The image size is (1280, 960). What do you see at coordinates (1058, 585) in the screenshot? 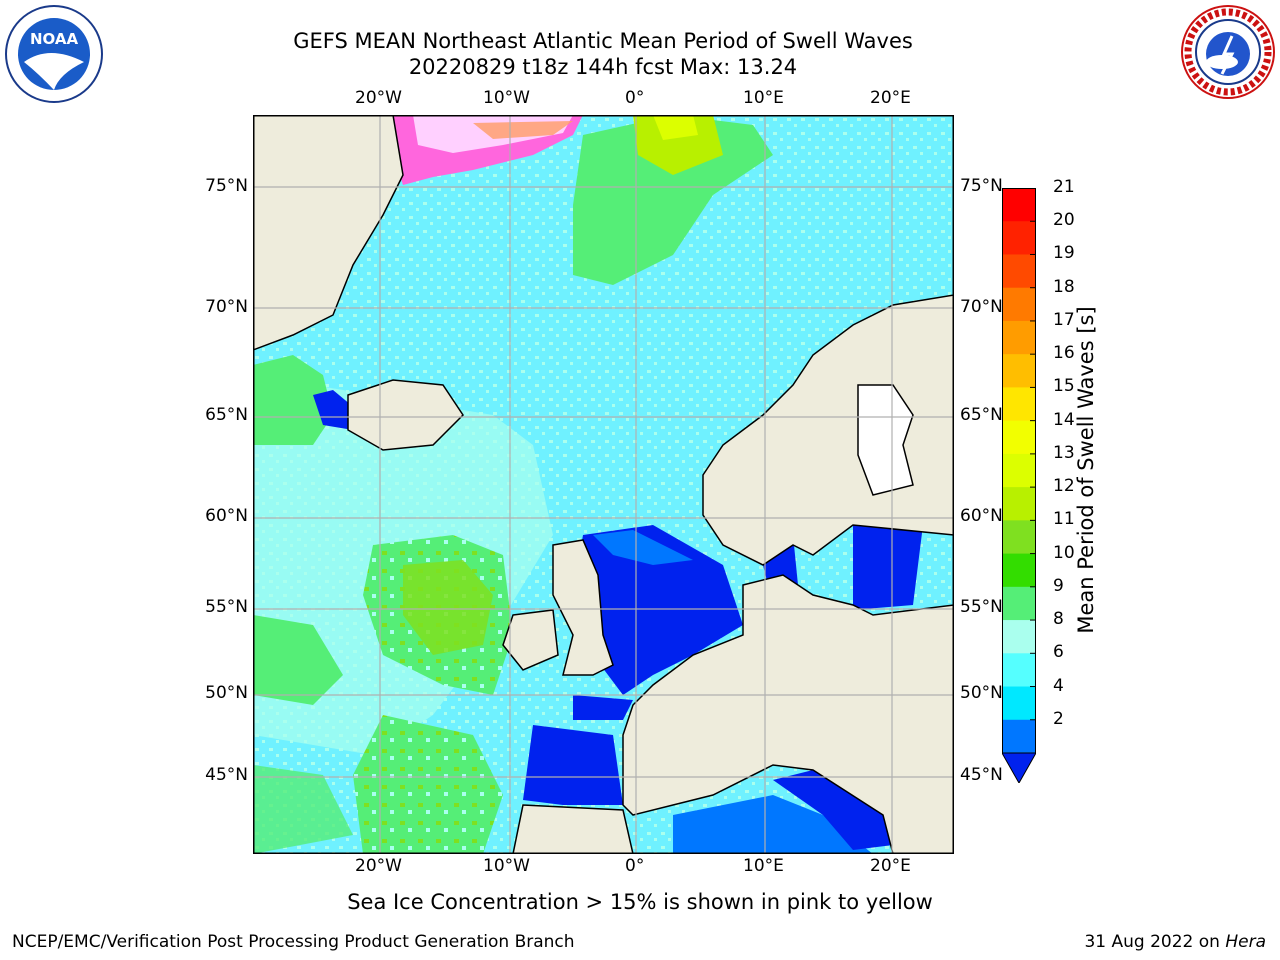
I see `colorbar-tick-label: 9` at bounding box center [1058, 585].